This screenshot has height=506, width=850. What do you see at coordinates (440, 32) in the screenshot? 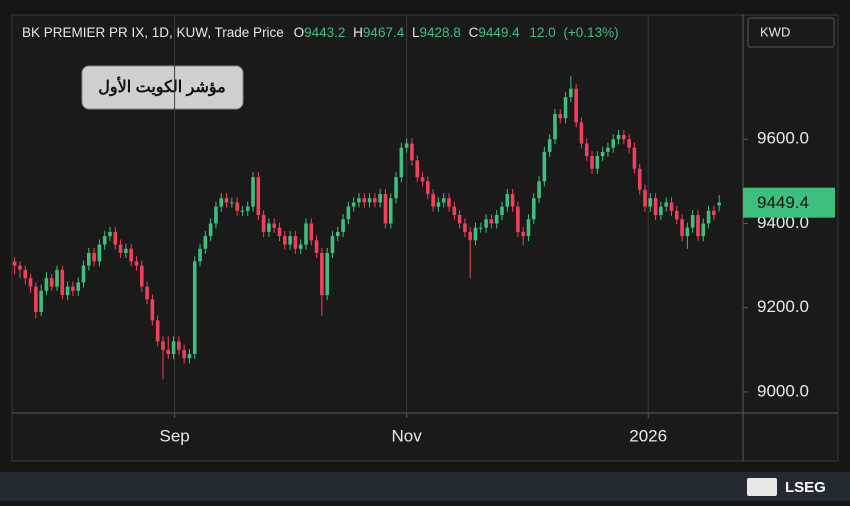
I see `low-value: 9428.8` at bounding box center [440, 32].